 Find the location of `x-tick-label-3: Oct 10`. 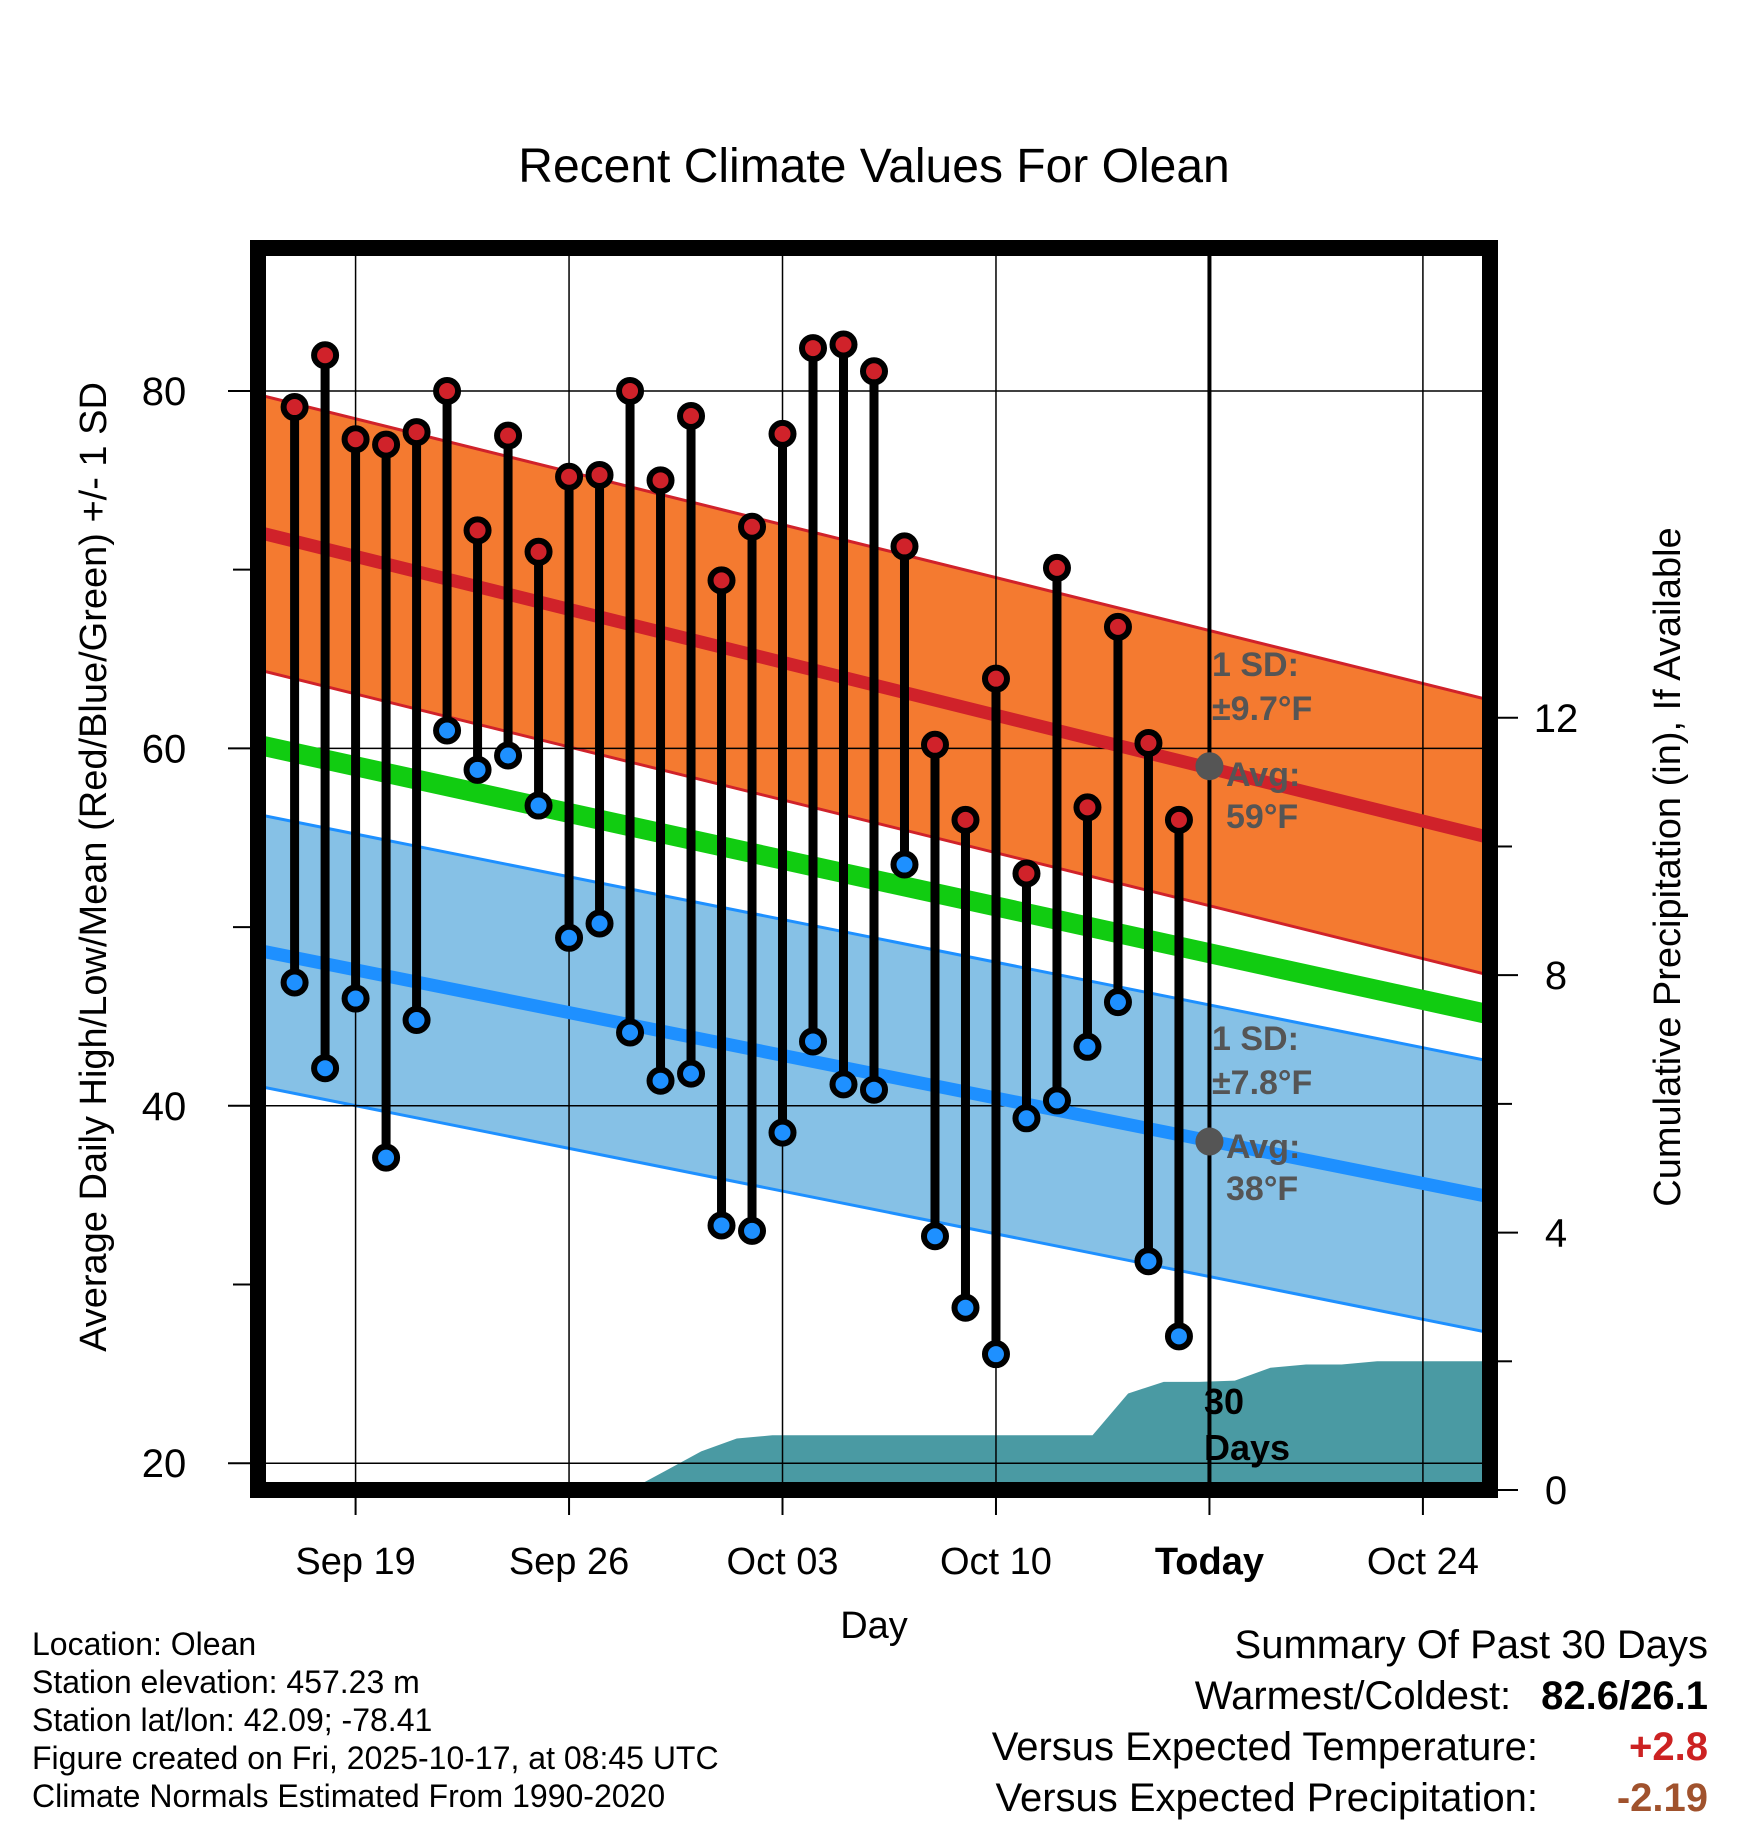

x-tick-label-3: Oct 10 is located at coordinates (996, 1562).